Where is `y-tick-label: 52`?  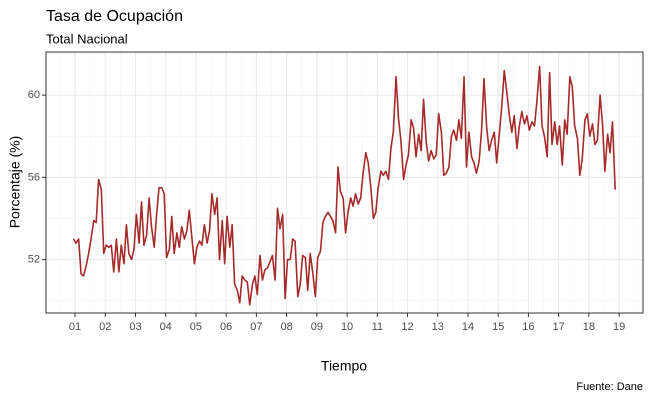 y-tick-label: 52 is located at coordinates (34, 259).